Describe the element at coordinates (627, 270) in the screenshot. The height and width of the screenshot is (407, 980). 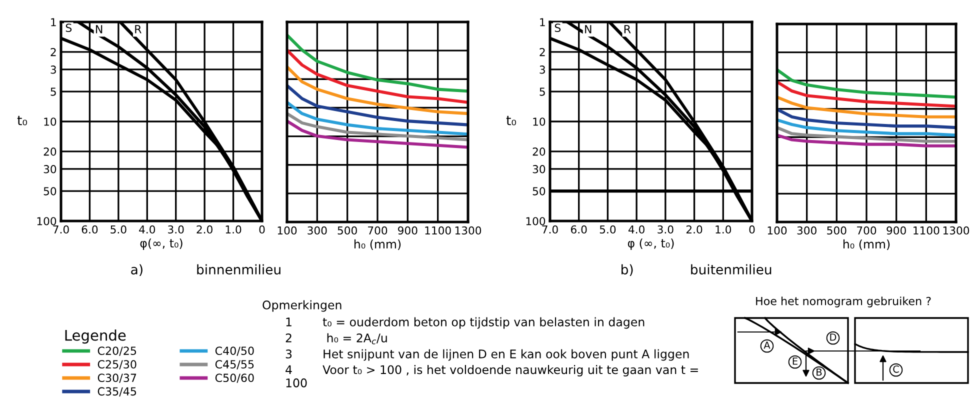
I see `text: b)` at that location.